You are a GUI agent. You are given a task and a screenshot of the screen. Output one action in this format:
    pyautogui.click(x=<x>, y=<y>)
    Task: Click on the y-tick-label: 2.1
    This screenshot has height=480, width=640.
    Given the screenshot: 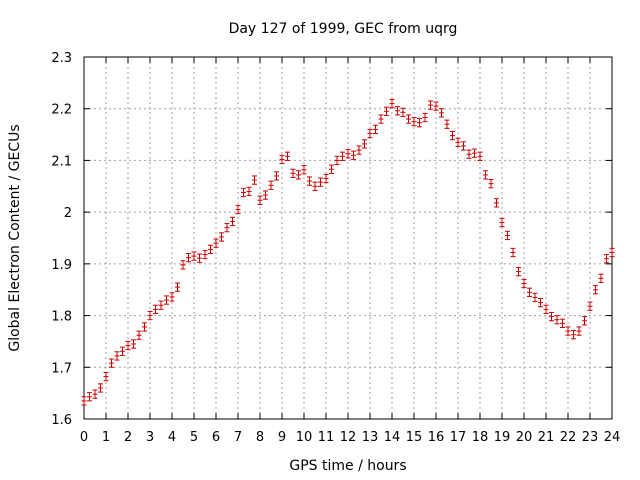 What is the action you would take?
    pyautogui.click(x=61, y=161)
    